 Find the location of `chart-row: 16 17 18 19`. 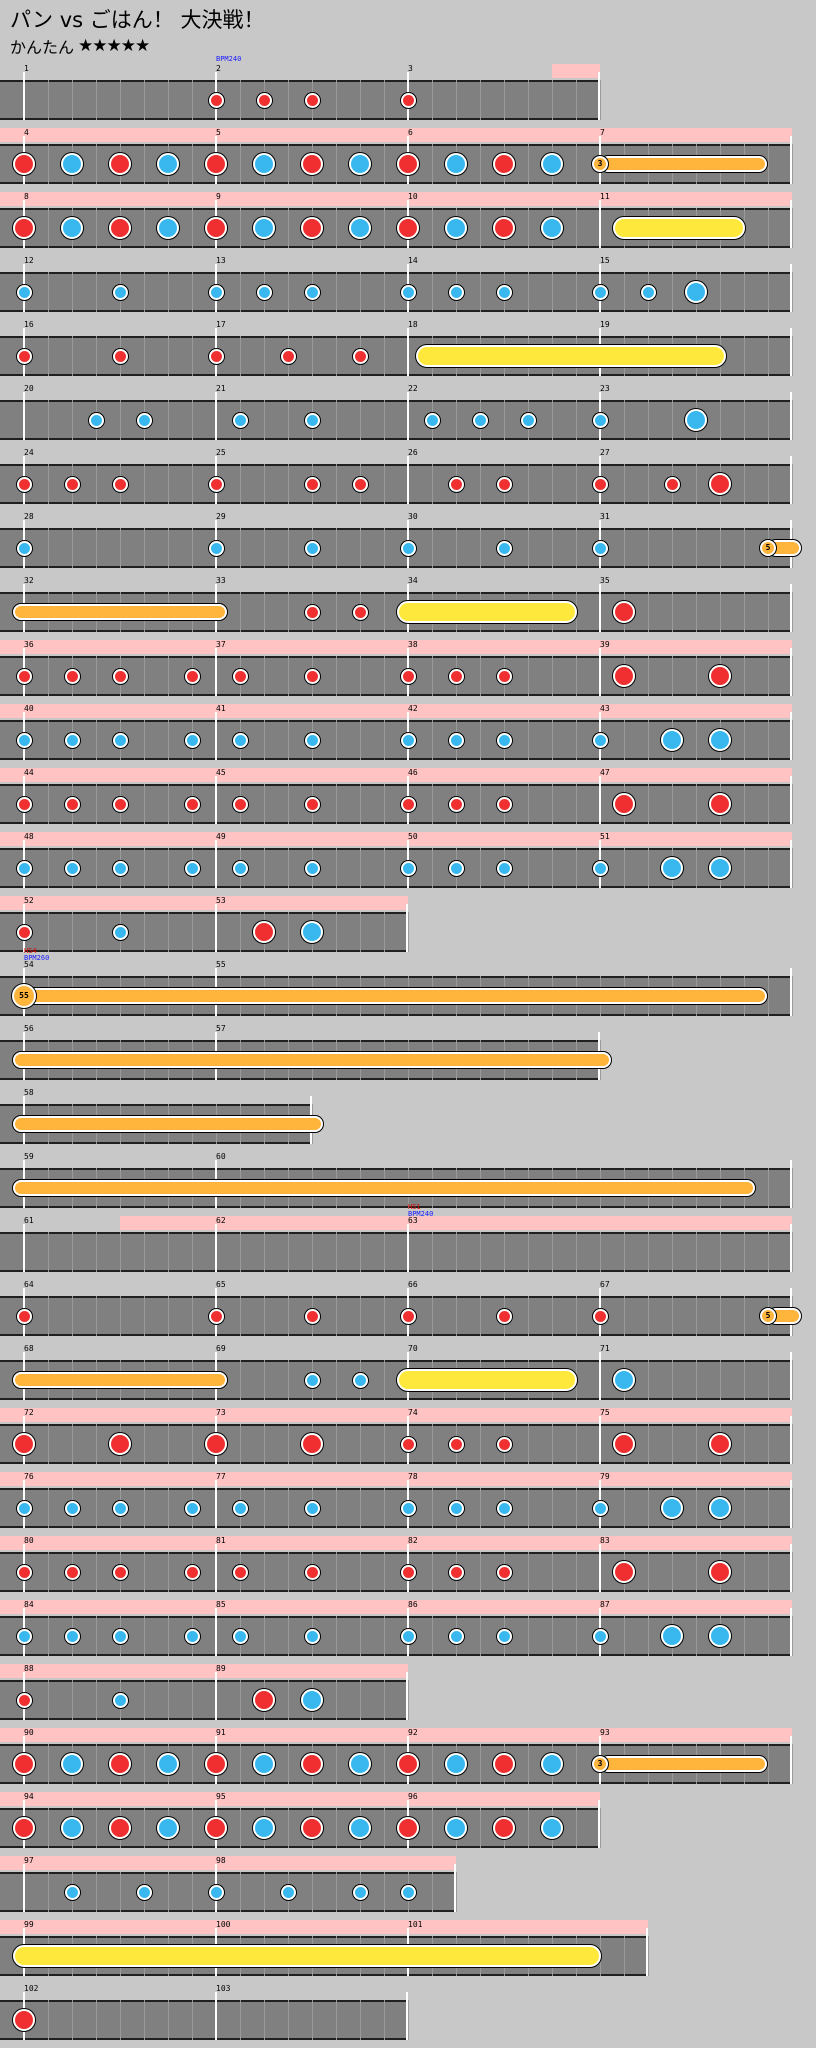

chart-row: 16 17 18 19 is located at coordinates (408, 352).